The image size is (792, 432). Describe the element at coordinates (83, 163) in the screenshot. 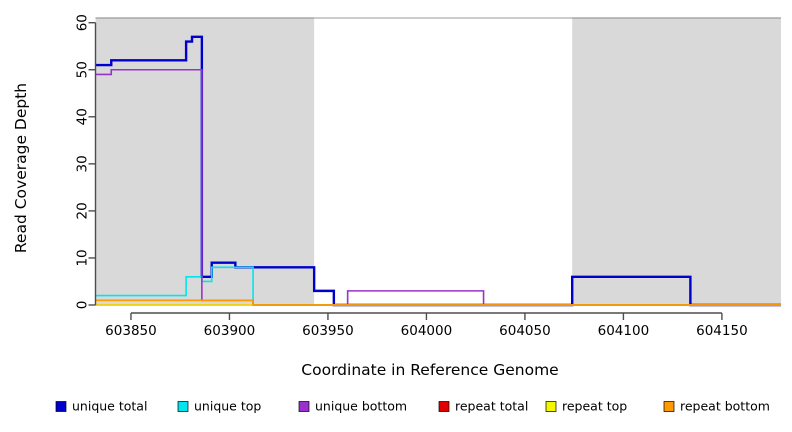

I see `y-tick-label: 30` at that location.